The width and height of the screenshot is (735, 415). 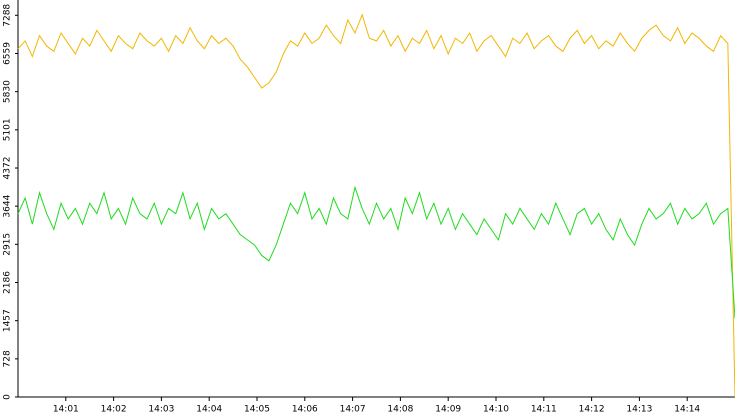 I want to click on y-tick-label: 4372, so click(x=8, y=168).